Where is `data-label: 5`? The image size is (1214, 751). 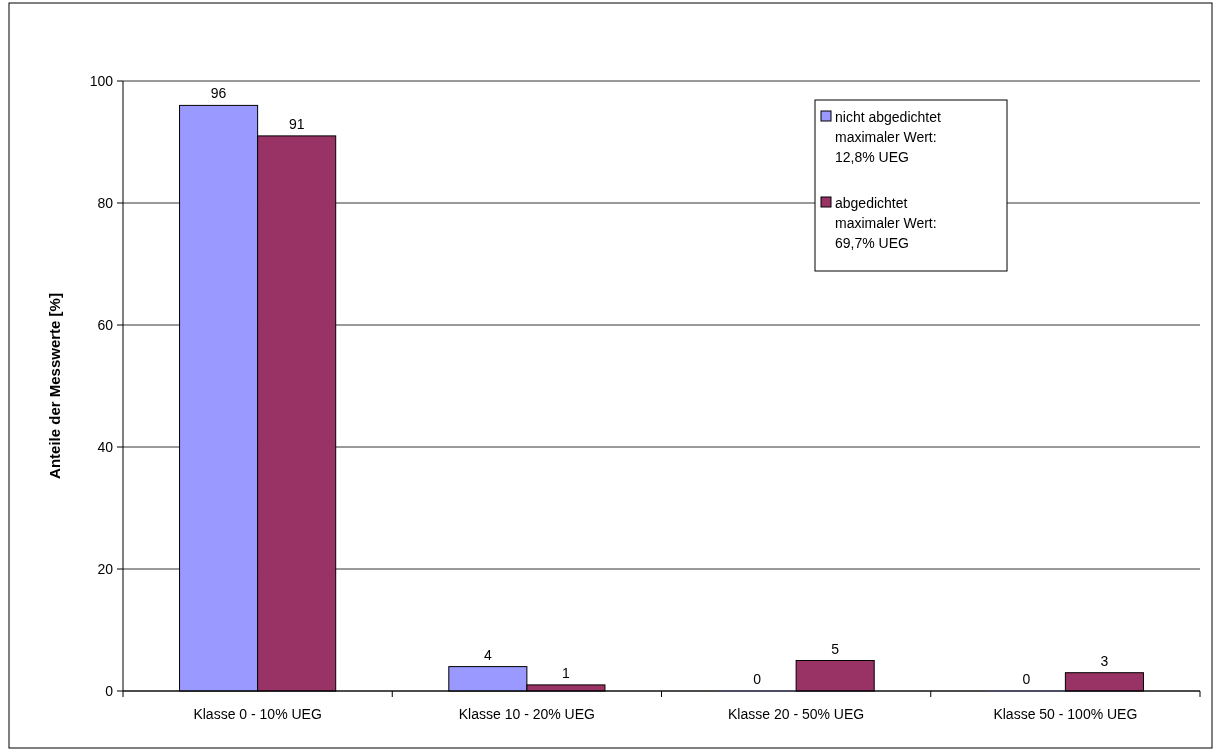
data-label: 5 is located at coordinates (835, 648).